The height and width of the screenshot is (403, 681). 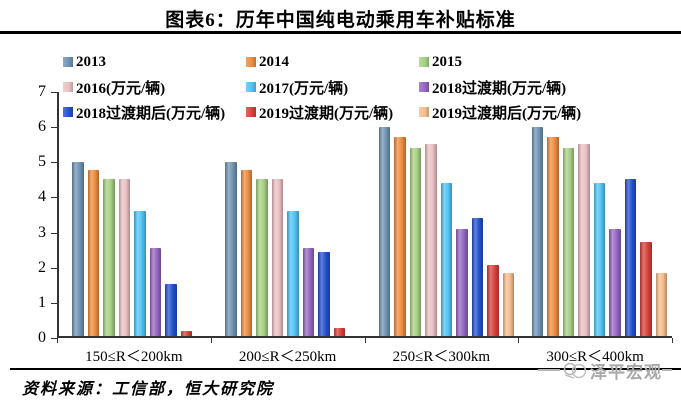 What do you see at coordinates (42, 197) in the screenshot?
I see `y-tick-label: 4` at bounding box center [42, 197].